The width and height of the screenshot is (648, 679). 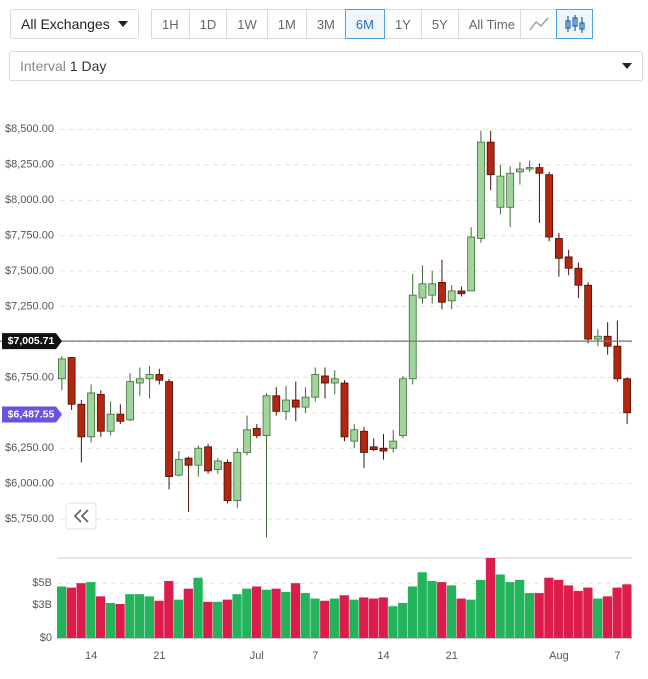 I want to click on line-icon, so click(x=538, y=24).